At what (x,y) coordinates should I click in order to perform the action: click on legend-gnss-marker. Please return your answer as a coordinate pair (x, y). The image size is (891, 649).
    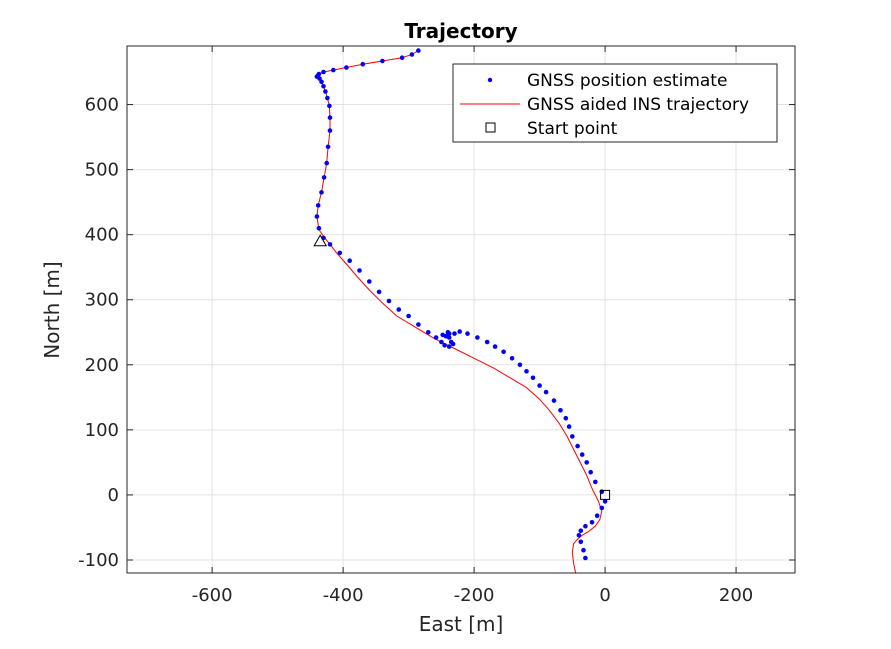
    Looking at the image, I should click on (490, 80).